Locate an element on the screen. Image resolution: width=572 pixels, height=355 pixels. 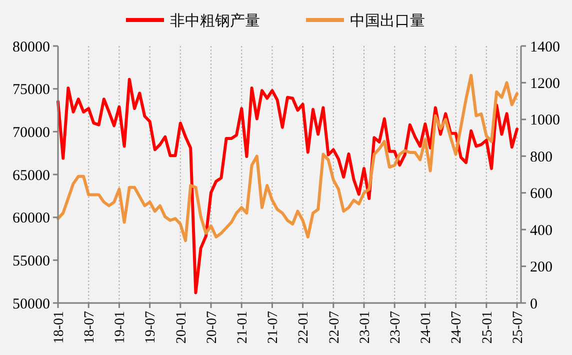
y-tick-label: 50000 is located at coordinates (31, 304).